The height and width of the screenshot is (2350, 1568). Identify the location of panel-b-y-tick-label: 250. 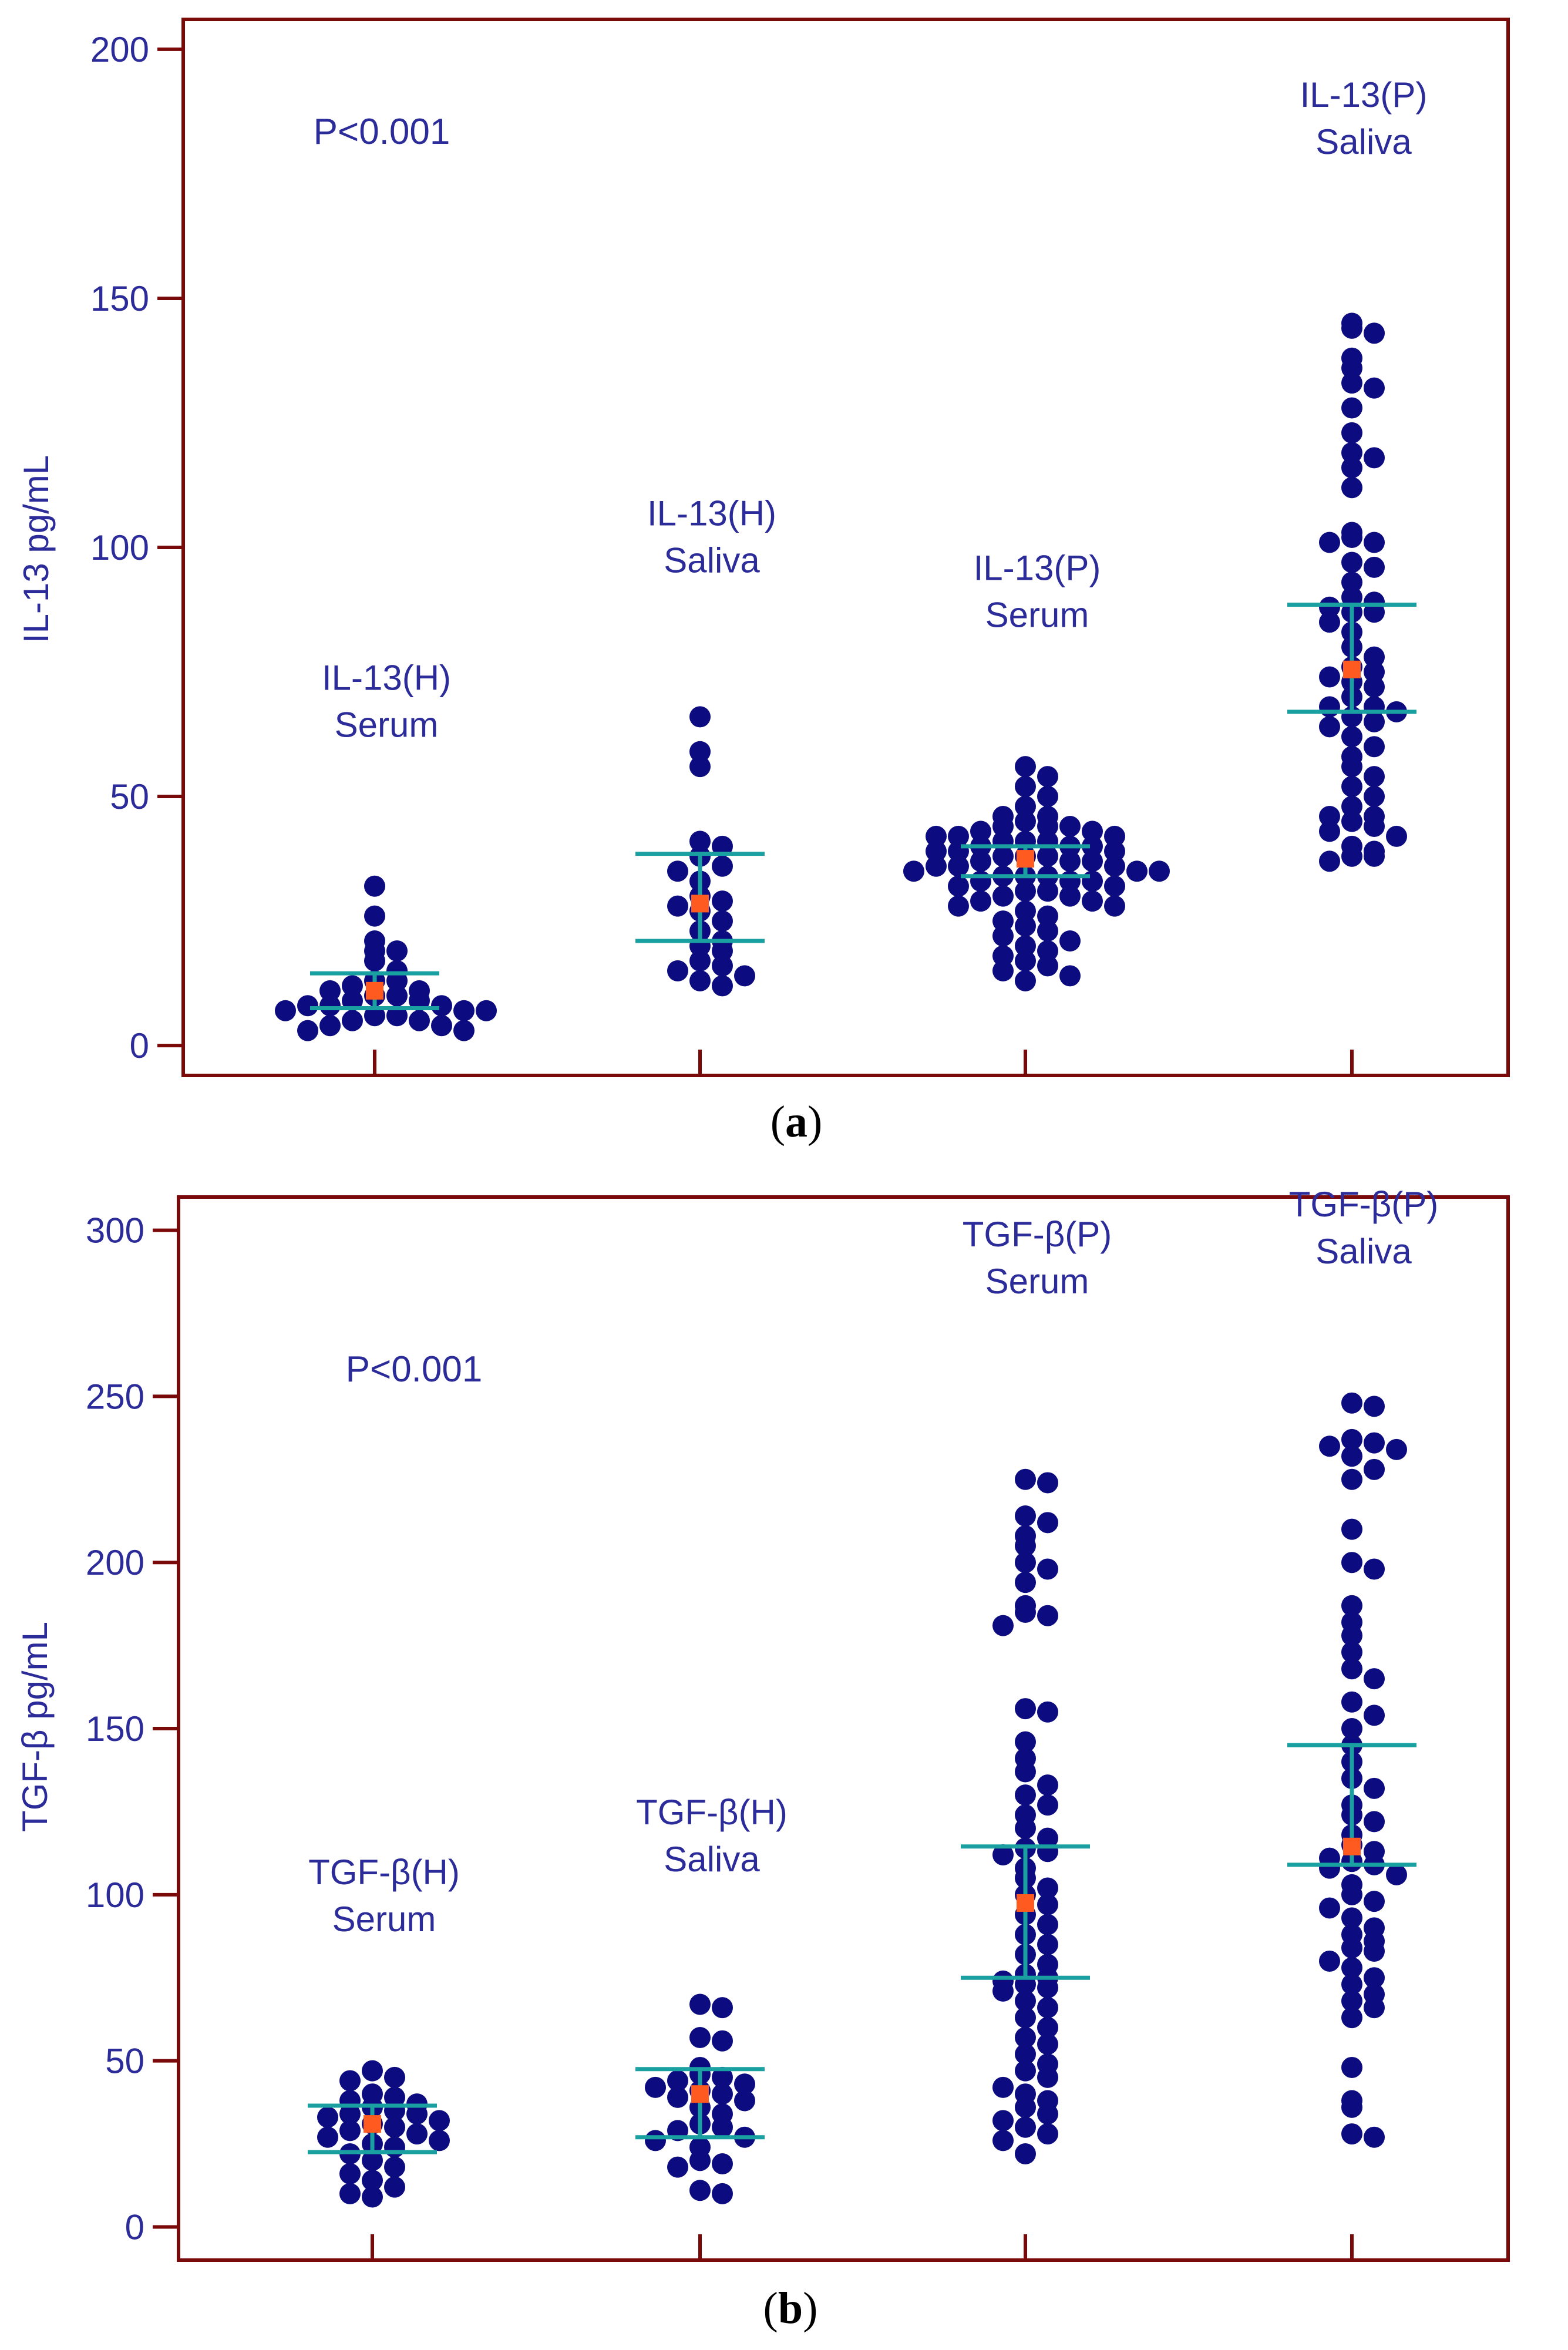
(115, 1396).